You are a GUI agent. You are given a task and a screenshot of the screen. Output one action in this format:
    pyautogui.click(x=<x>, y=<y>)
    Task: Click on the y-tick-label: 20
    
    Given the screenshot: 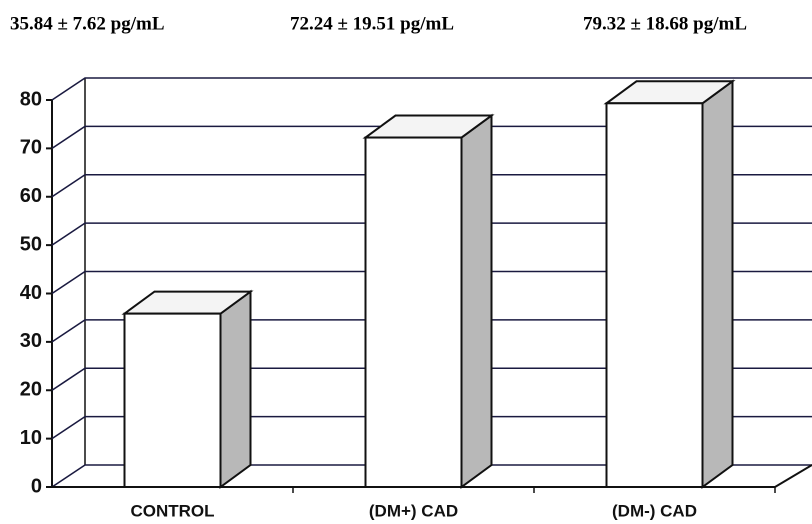 What is the action you would take?
    pyautogui.click(x=31, y=390)
    